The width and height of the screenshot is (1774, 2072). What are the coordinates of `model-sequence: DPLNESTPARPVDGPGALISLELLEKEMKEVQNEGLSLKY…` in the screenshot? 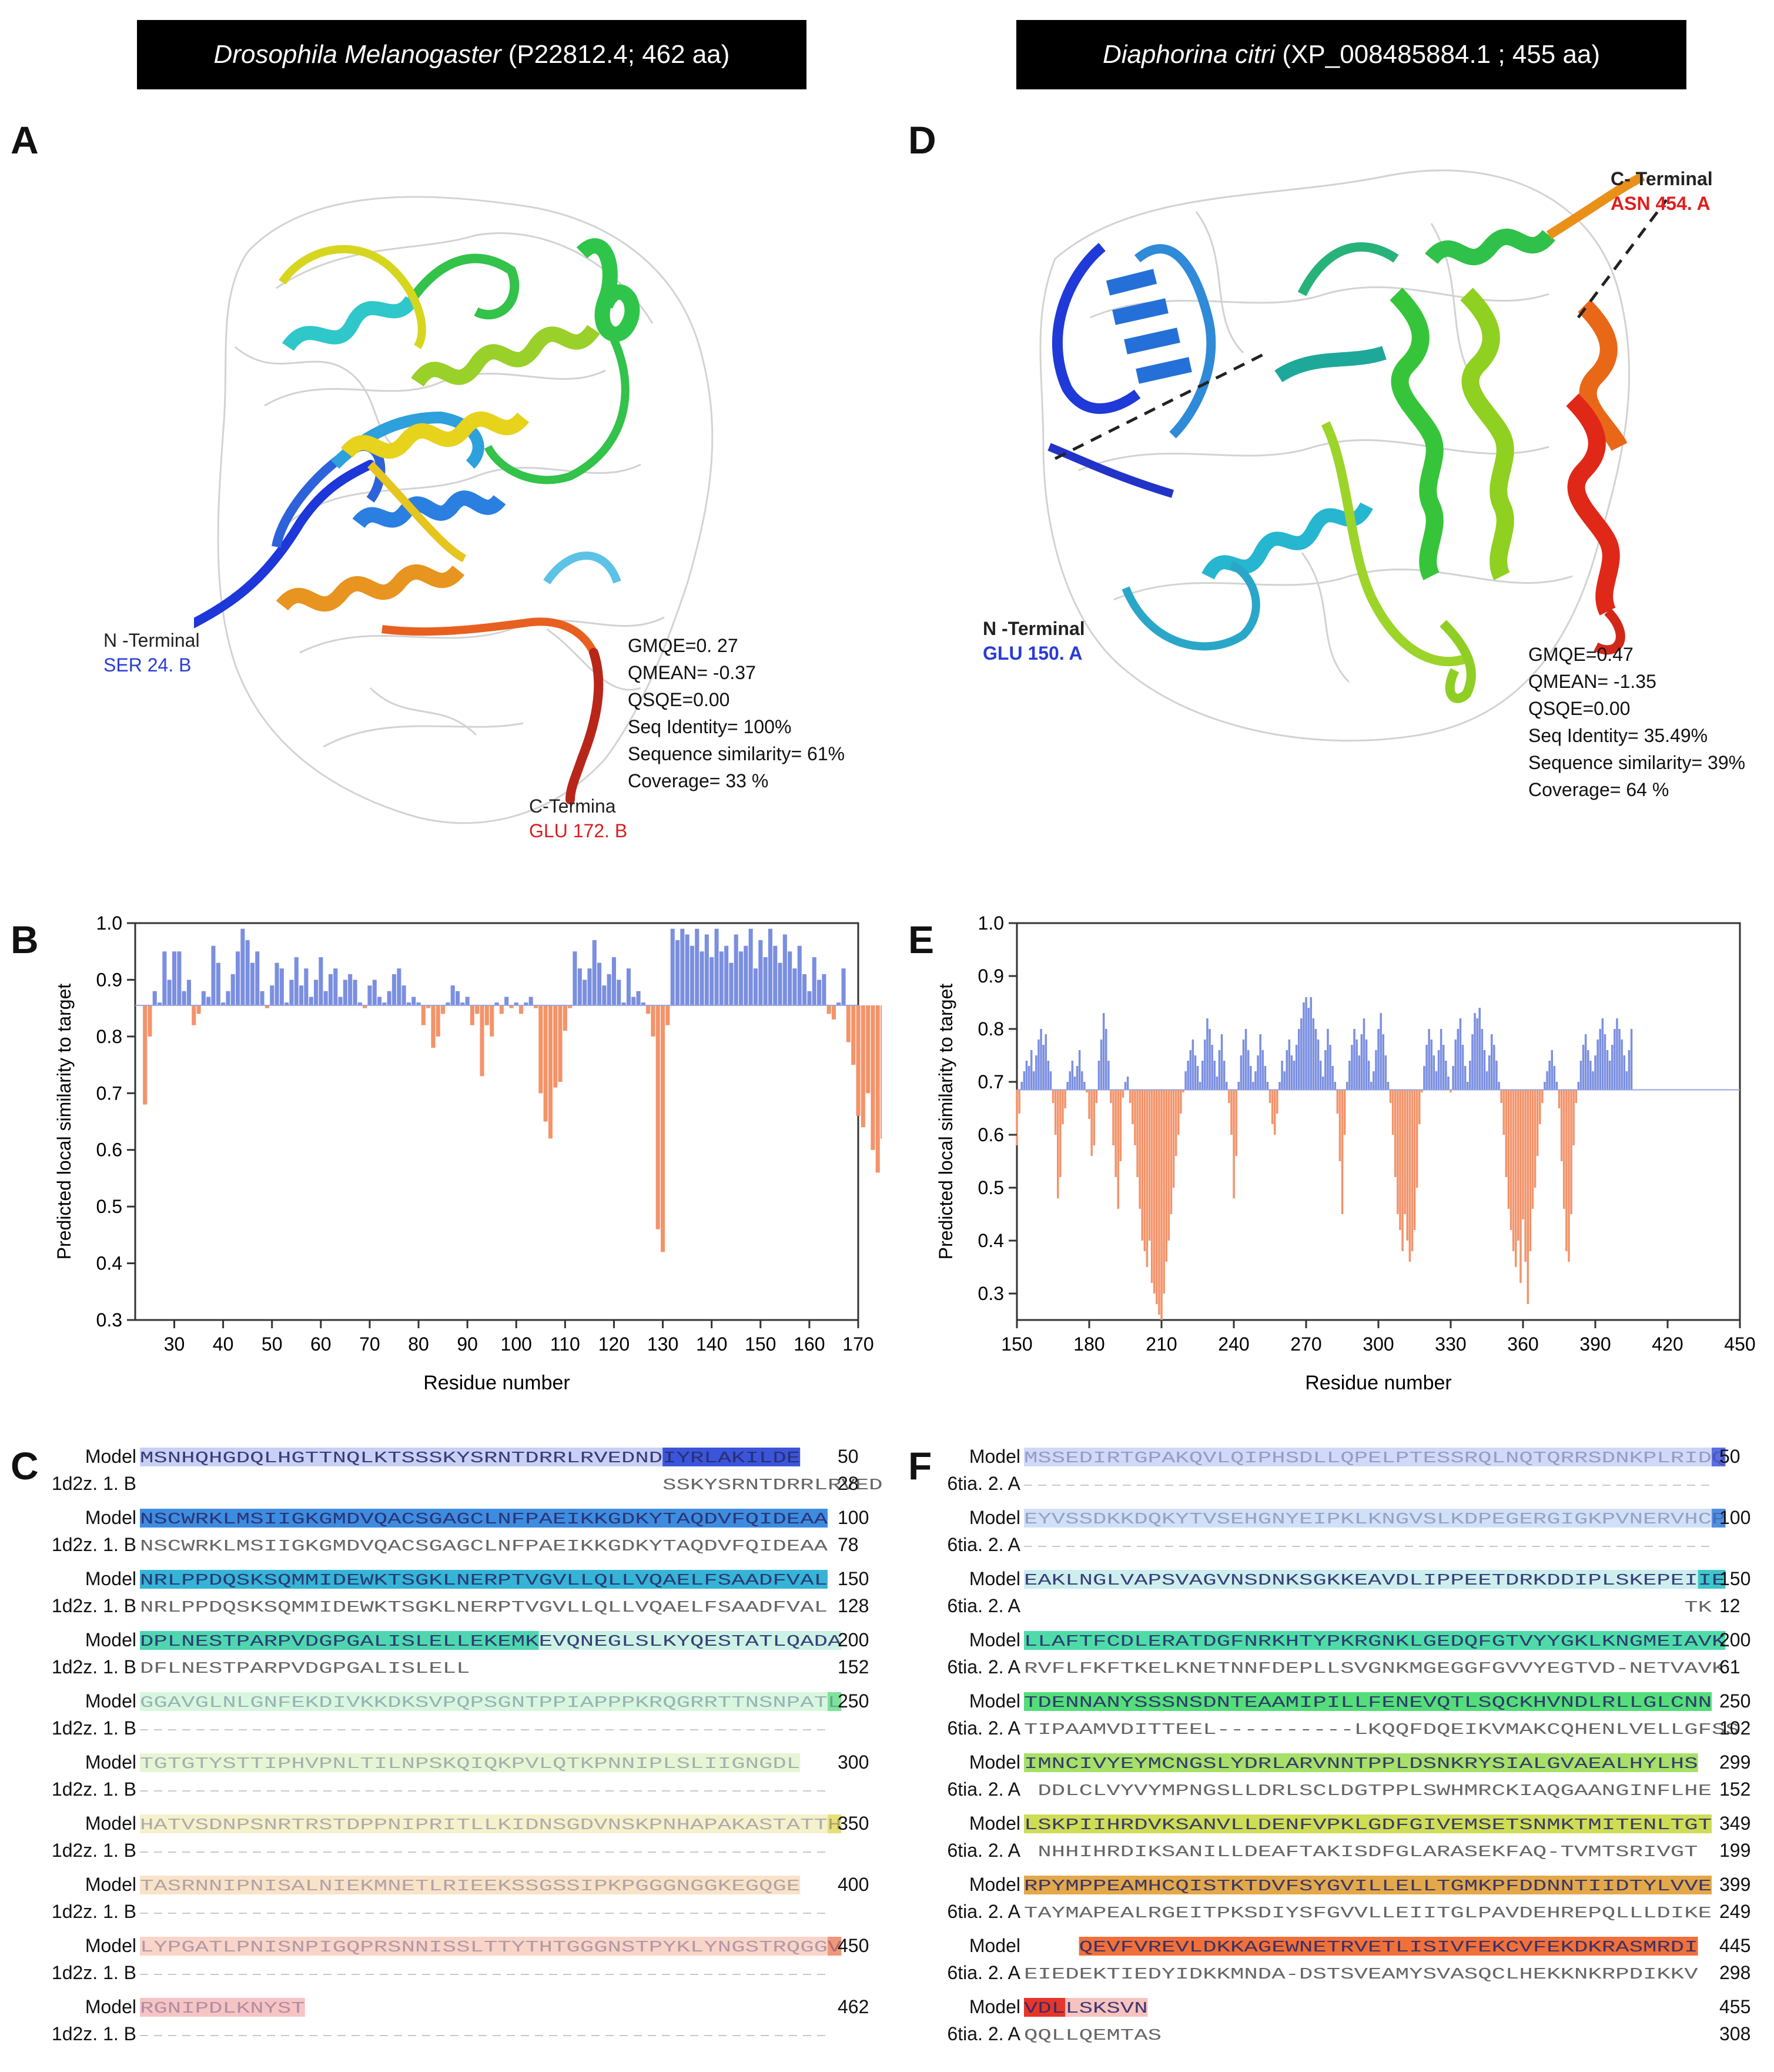 It's located at (491, 1642).